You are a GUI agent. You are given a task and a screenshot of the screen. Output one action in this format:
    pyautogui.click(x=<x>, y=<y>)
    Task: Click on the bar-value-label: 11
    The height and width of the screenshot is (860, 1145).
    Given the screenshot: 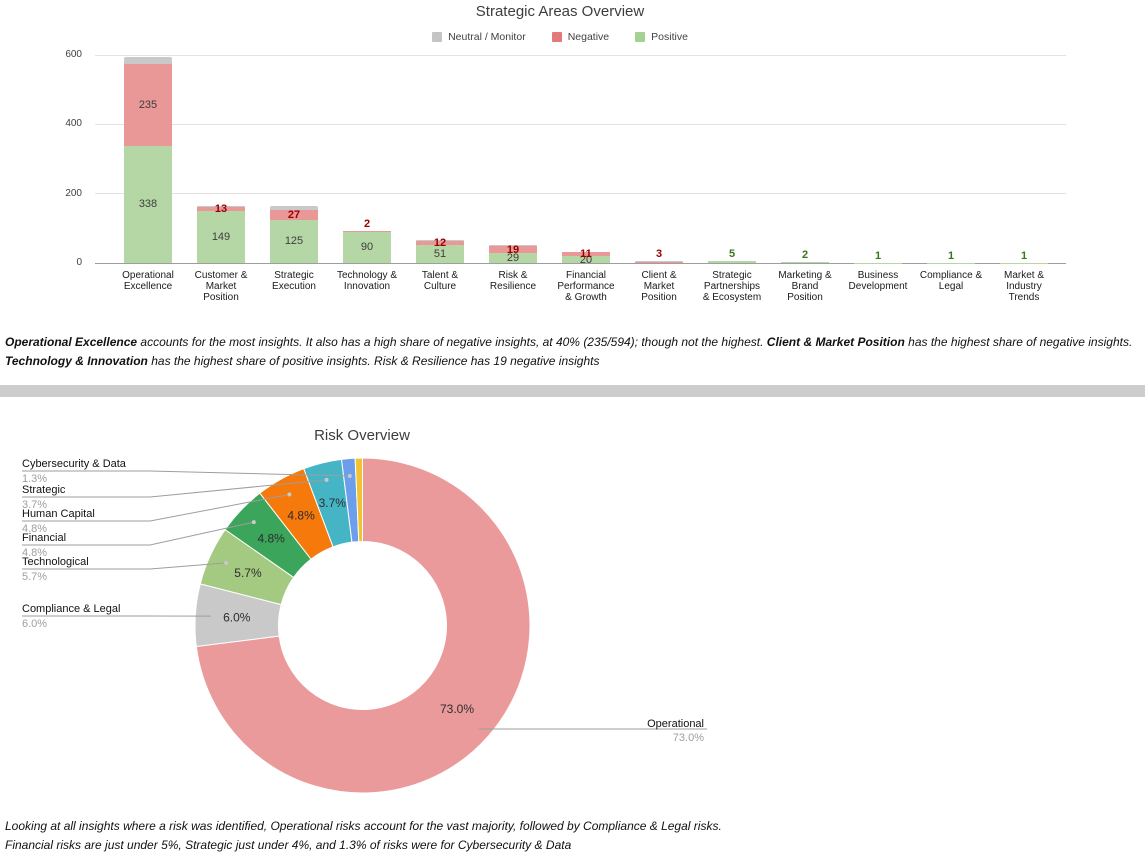 What is the action you would take?
    pyautogui.click(x=586, y=254)
    